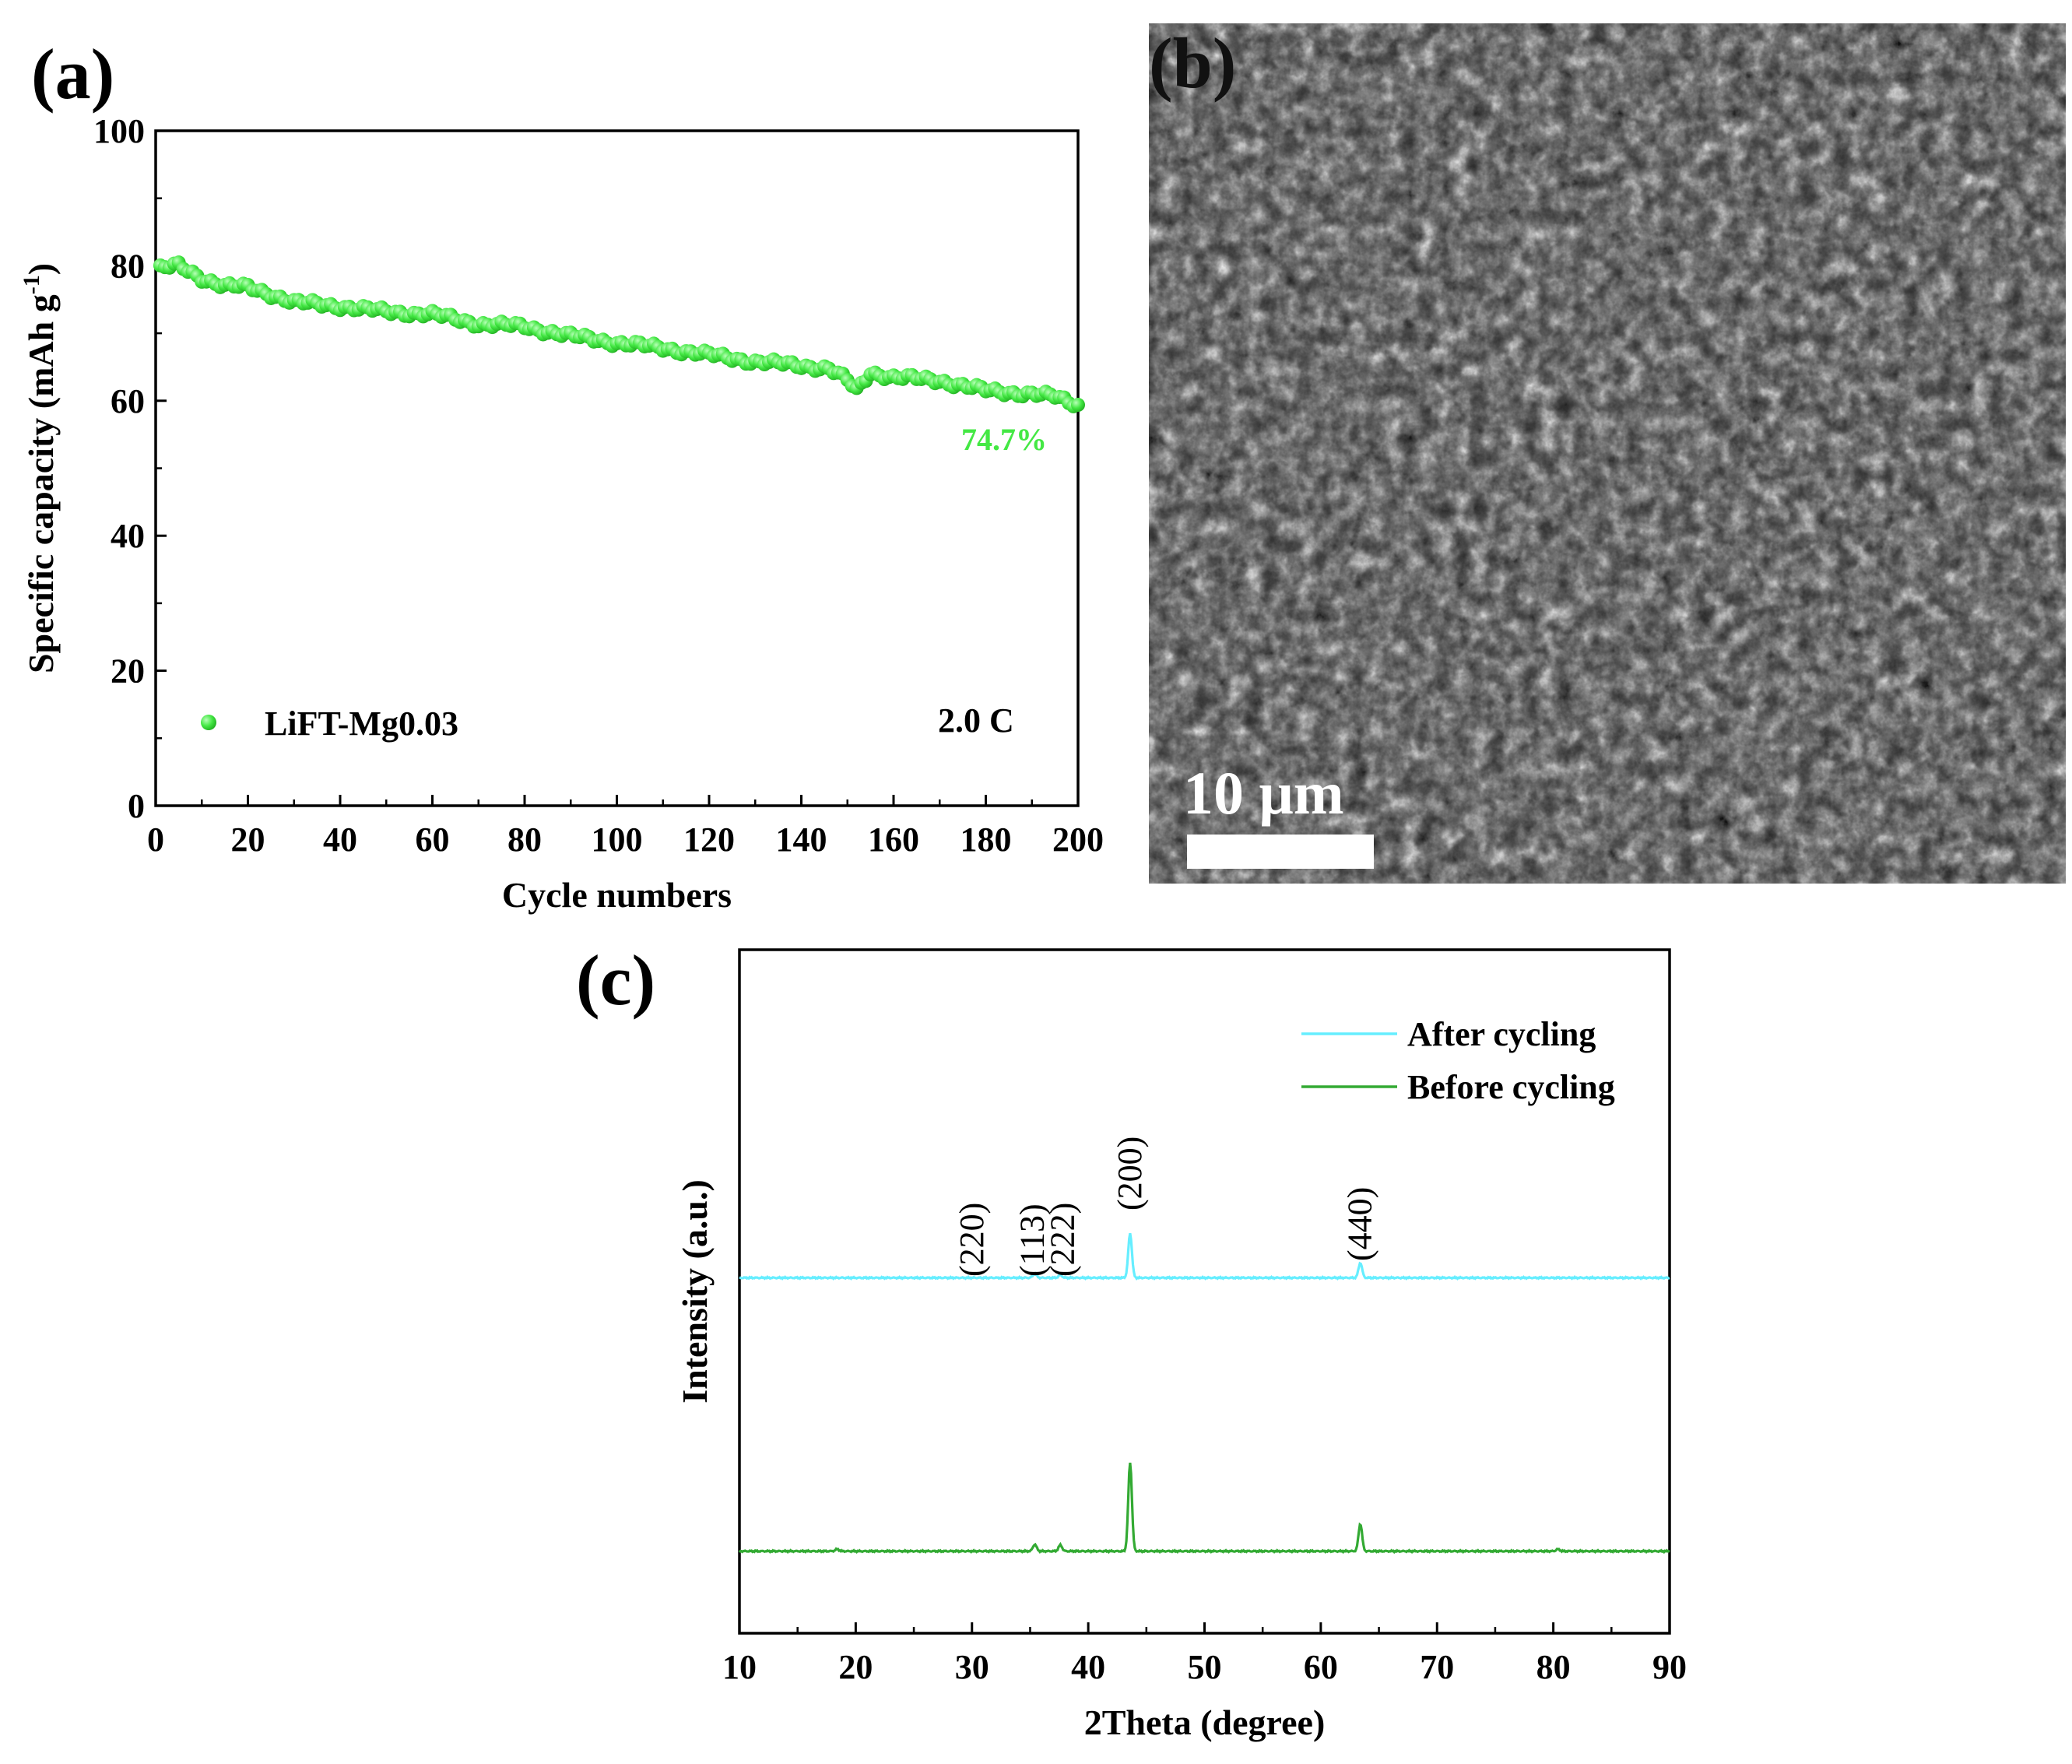  Describe the element at coordinates (617, 895) in the screenshot. I see `capacity-x-axis-title: Cycle numbers` at that location.